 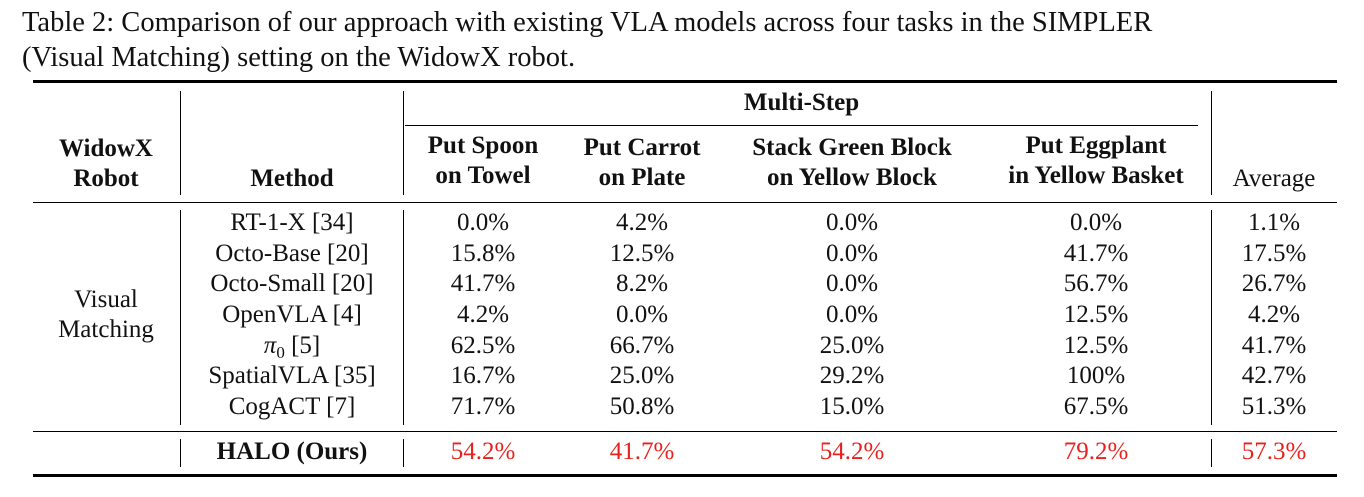 What do you see at coordinates (483, 253) in the screenshot?
I see `row-value: 15.8%` at bounding box center [483, 253].